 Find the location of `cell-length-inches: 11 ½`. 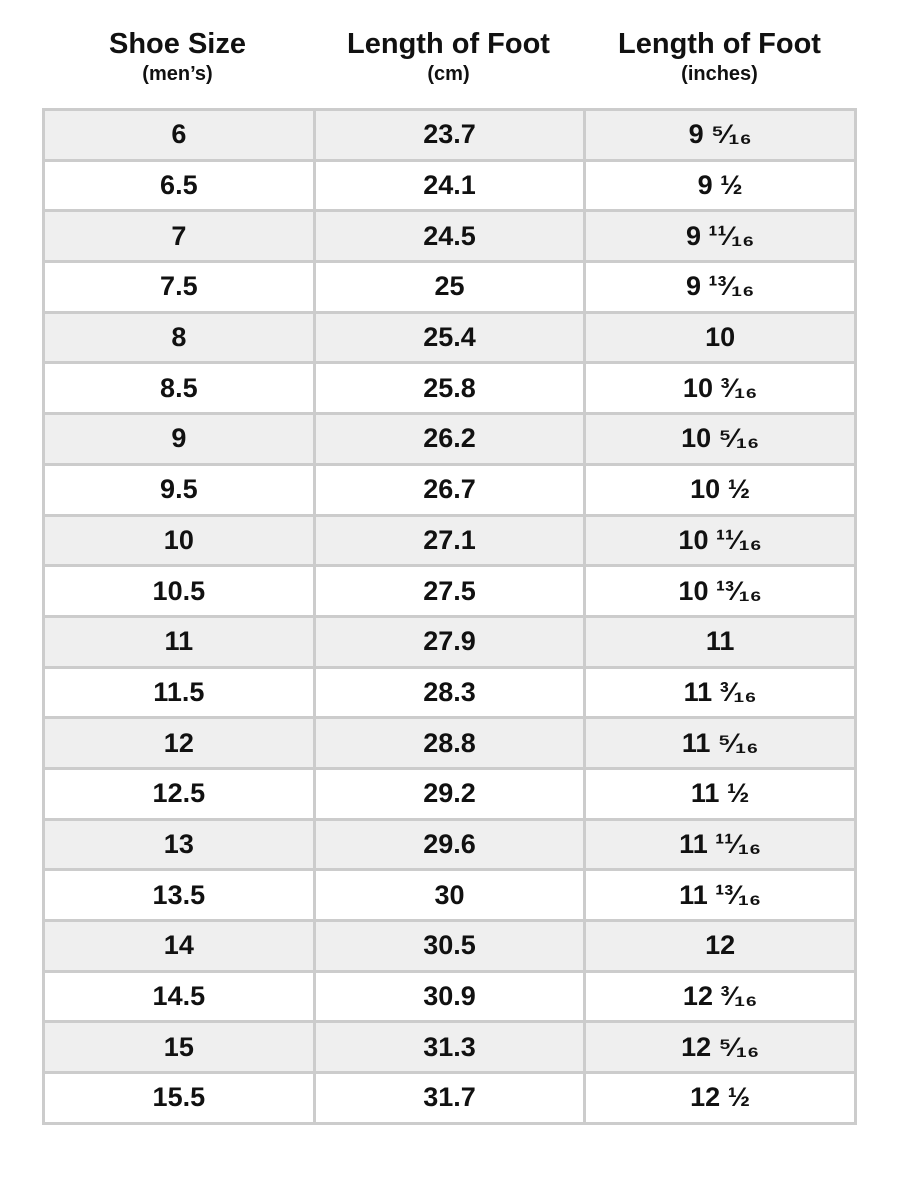

cell-length-inches: 11 ½ is located at coordinates (720, 793).